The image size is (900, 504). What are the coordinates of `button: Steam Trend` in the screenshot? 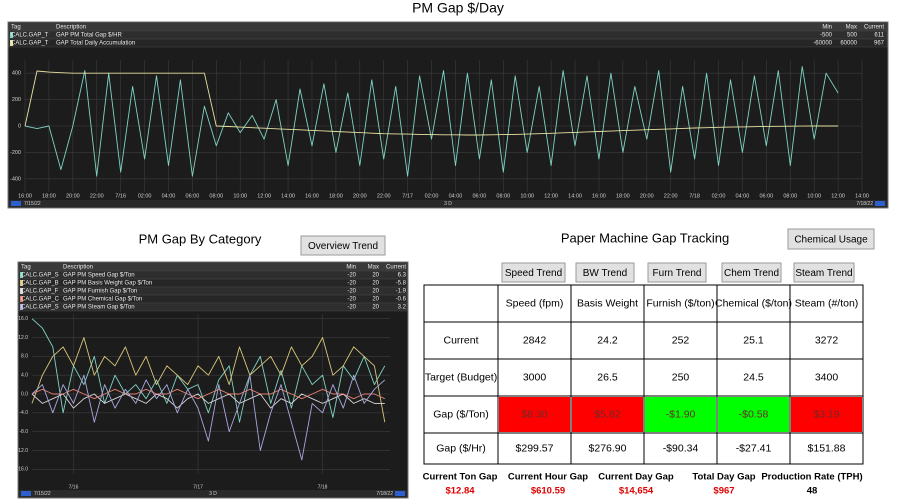 It's located at (824, 272).